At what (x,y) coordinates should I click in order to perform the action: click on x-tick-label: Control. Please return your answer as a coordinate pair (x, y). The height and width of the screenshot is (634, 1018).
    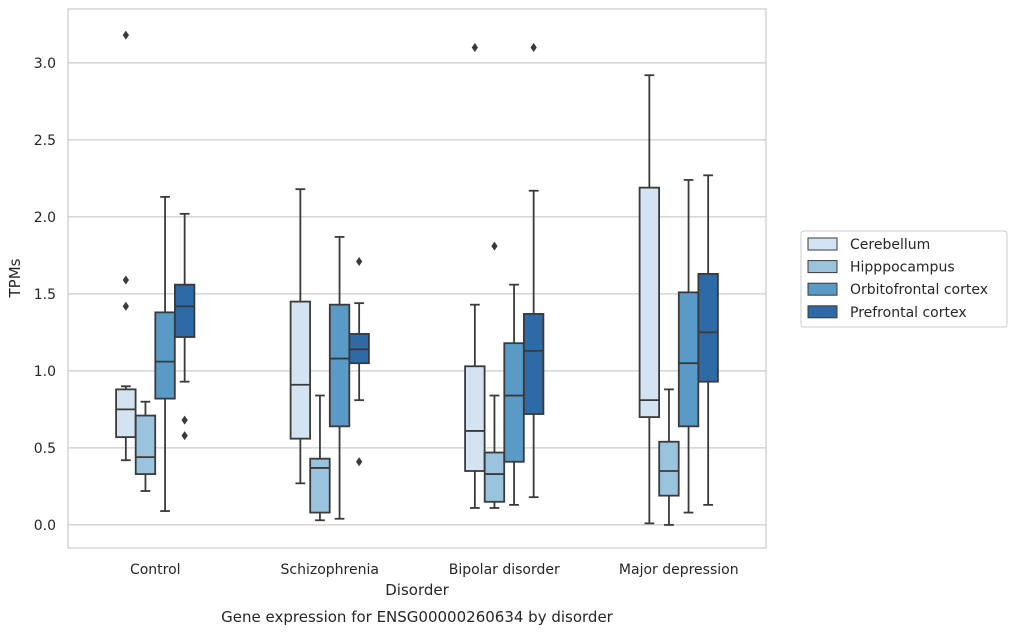
    Looking at the image, I should click on (155, 570).